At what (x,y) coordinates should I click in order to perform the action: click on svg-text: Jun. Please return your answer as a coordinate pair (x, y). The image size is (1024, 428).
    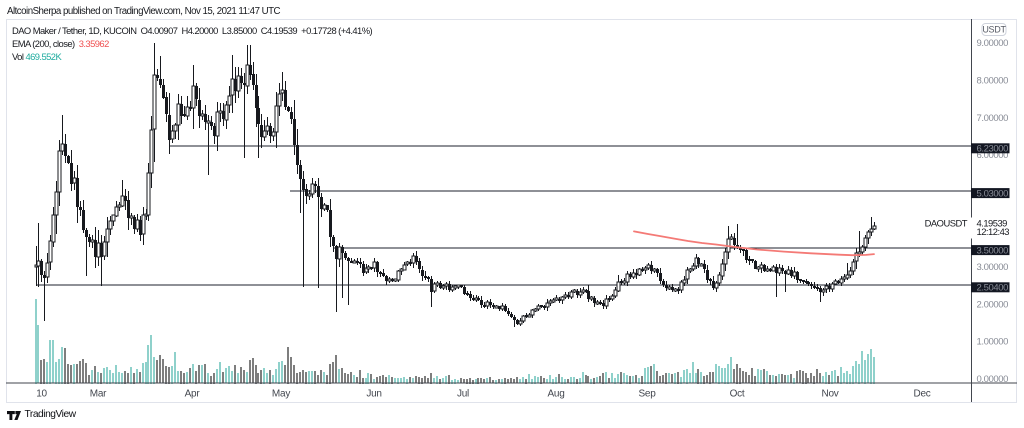
    Looking at the image, I should click on (373, 394).